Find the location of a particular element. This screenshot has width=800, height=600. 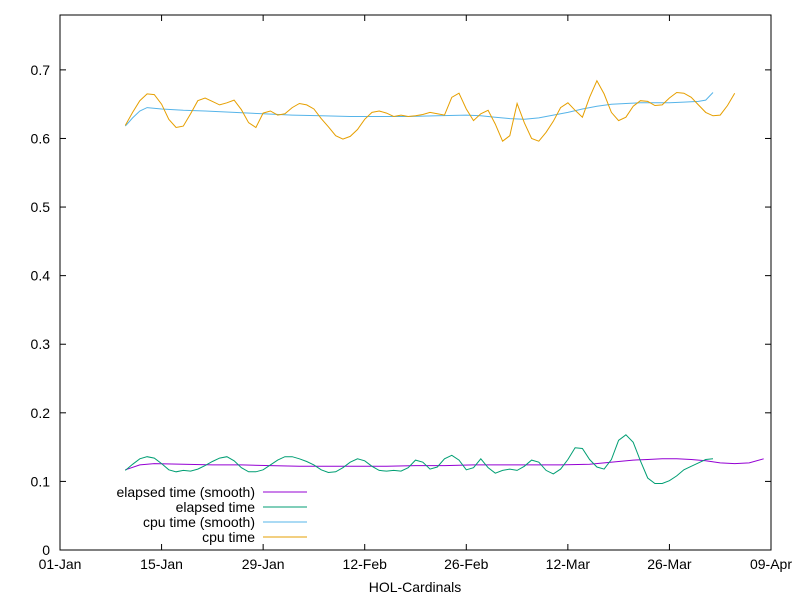

y-tick-label: 0.6 is located at coordinates (41, 138).